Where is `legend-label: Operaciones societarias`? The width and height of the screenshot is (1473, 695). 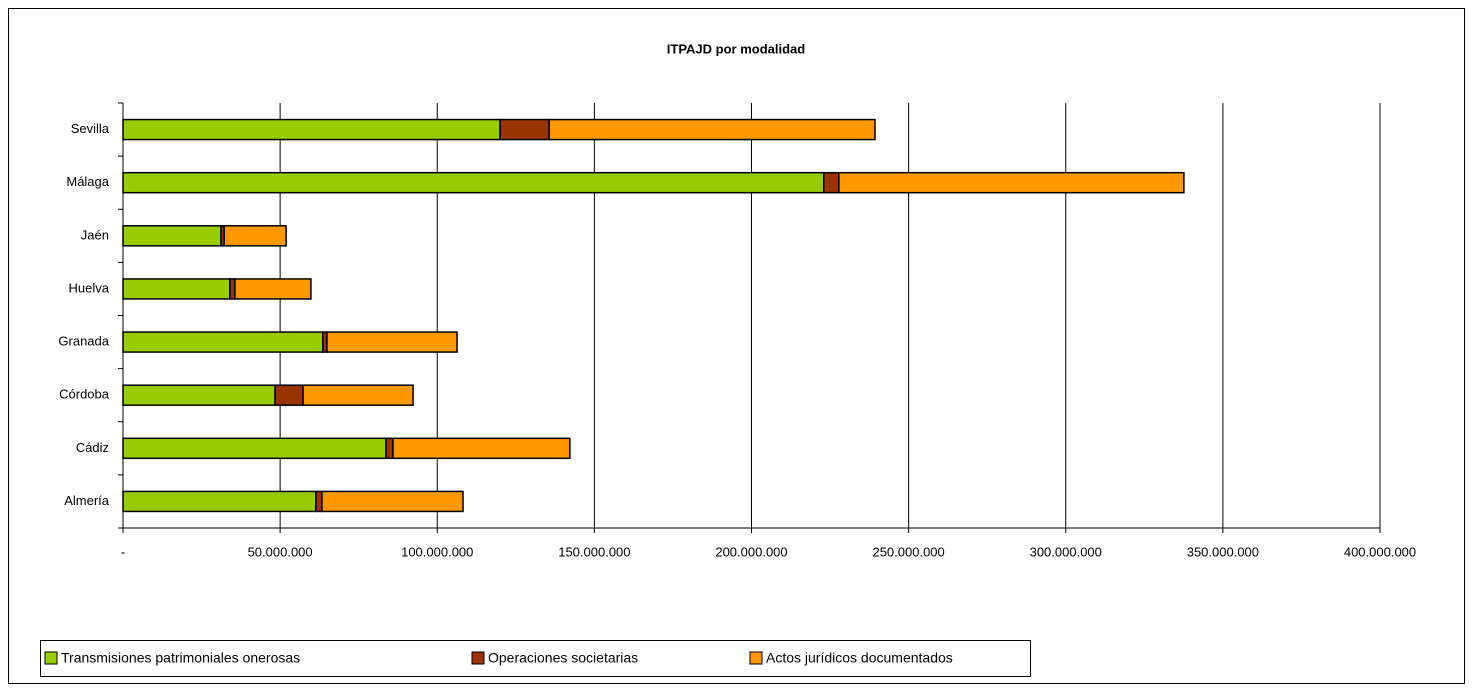
legend-label: Operaciones societarias is located at coordinates (563, 658).